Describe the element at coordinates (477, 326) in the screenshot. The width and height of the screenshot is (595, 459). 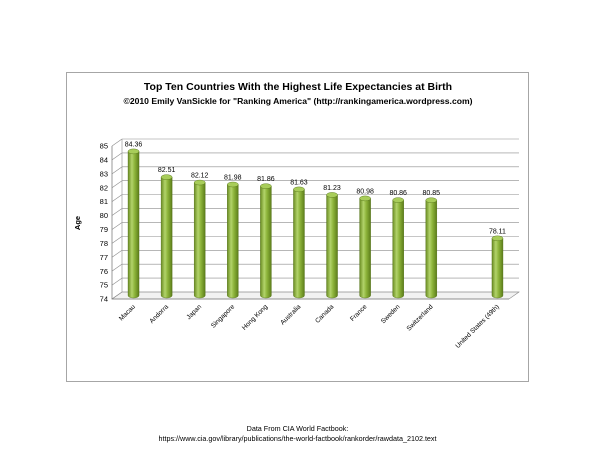
I see `x-tick-label: United States (49th)` at that location.